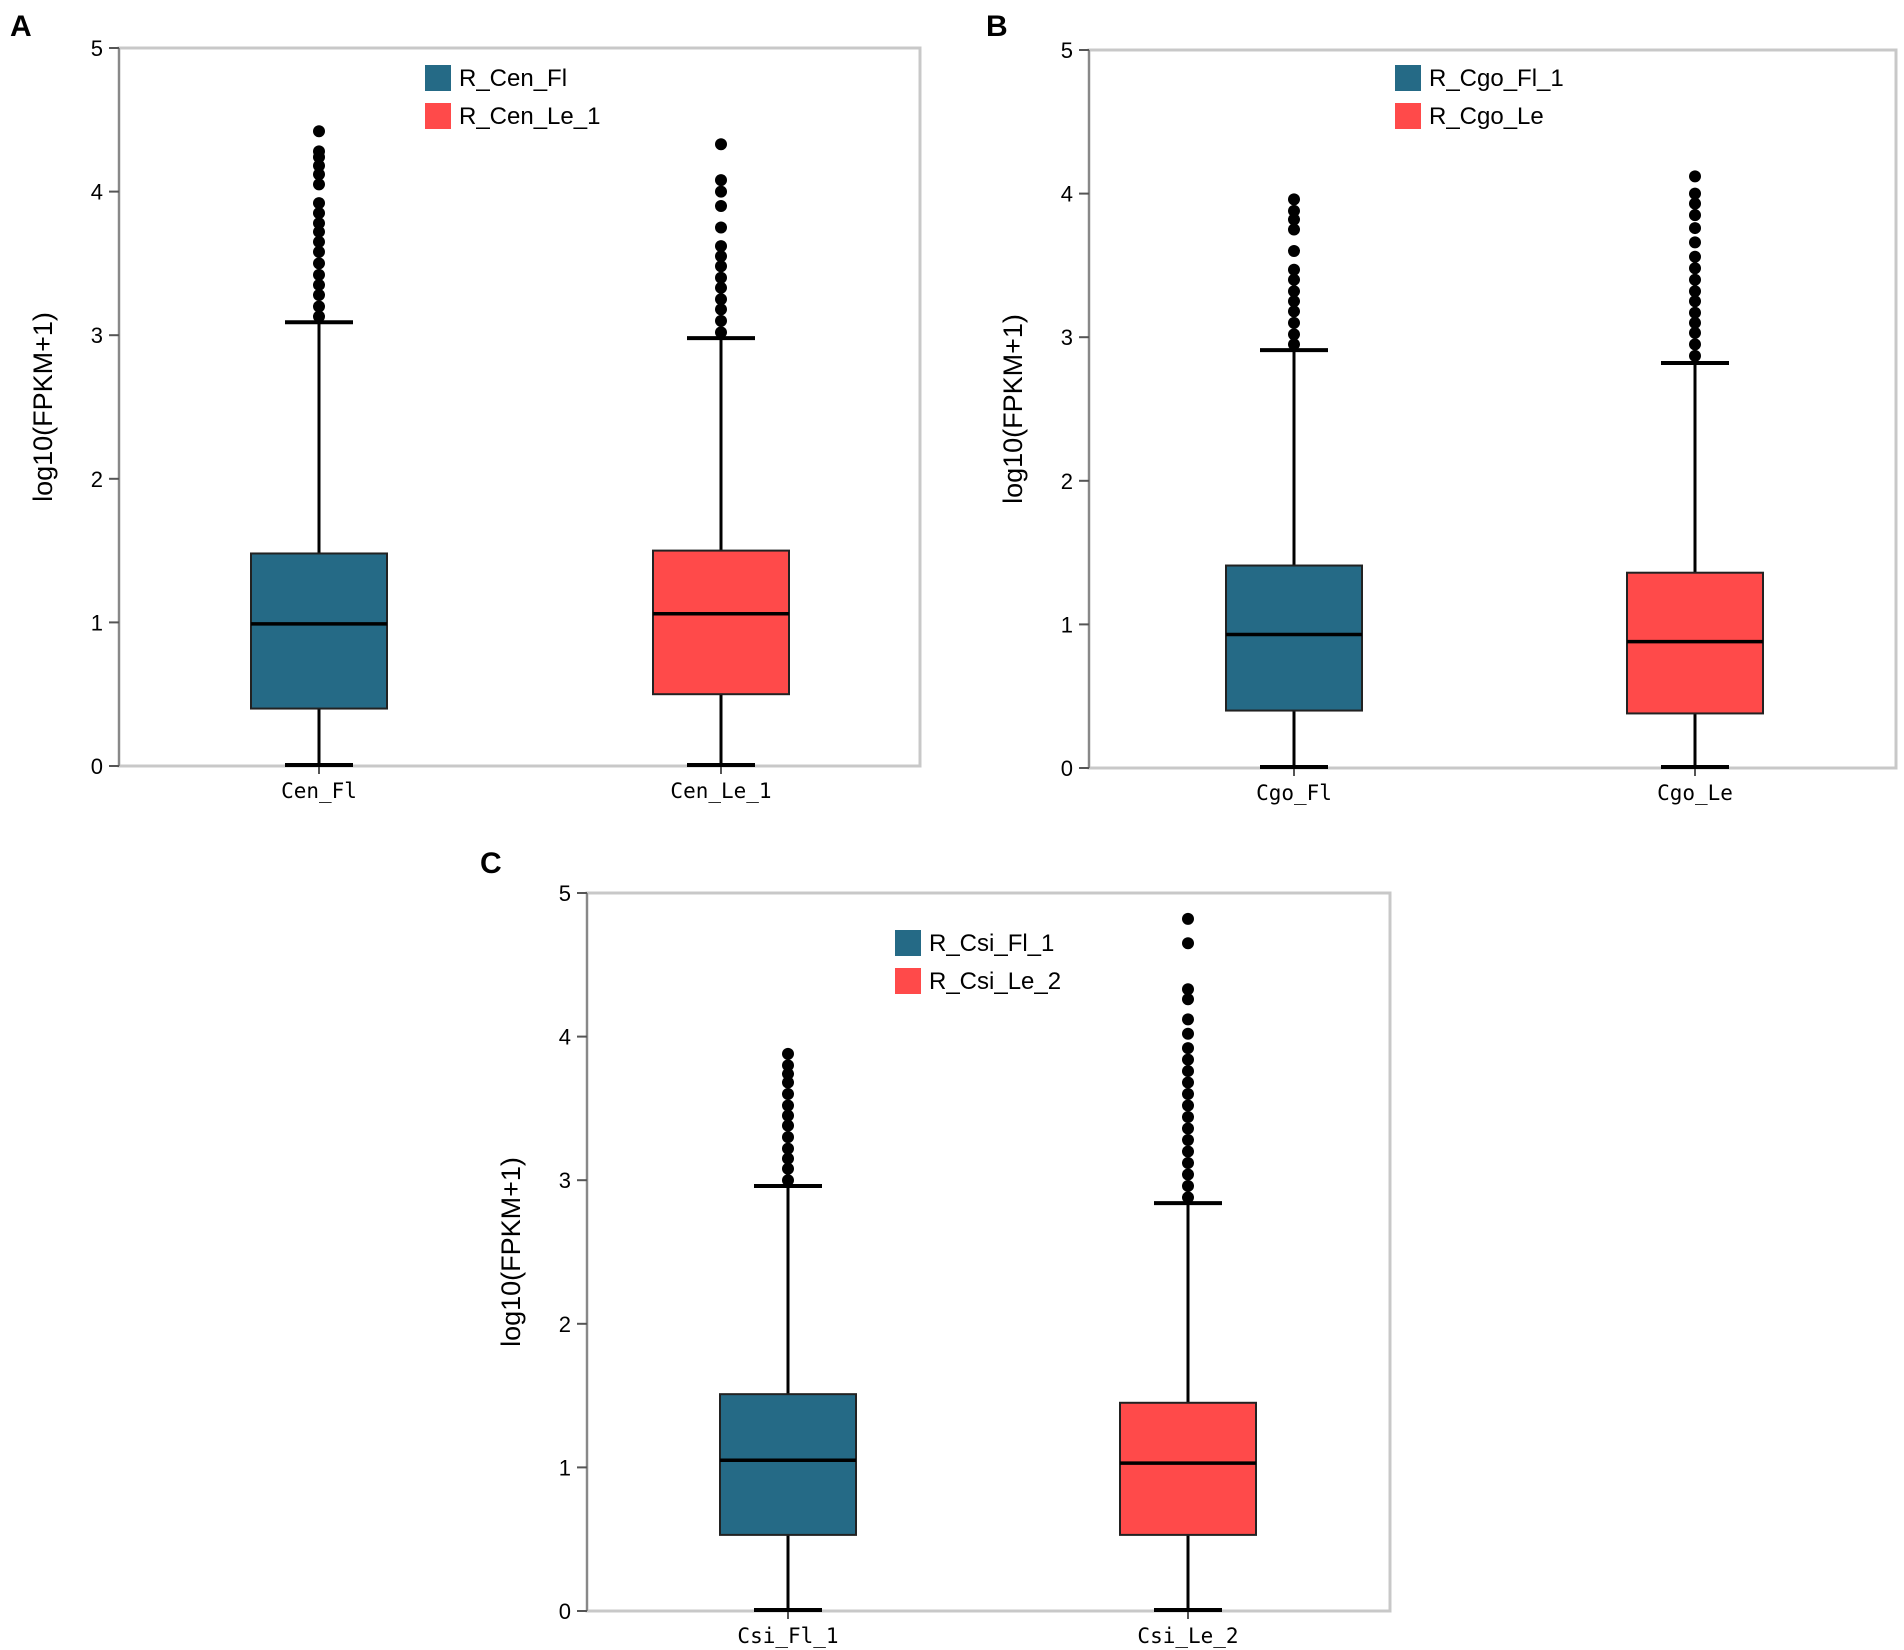  I want to click on legend-label: R_Csi_Le_2, so click(995, 981).